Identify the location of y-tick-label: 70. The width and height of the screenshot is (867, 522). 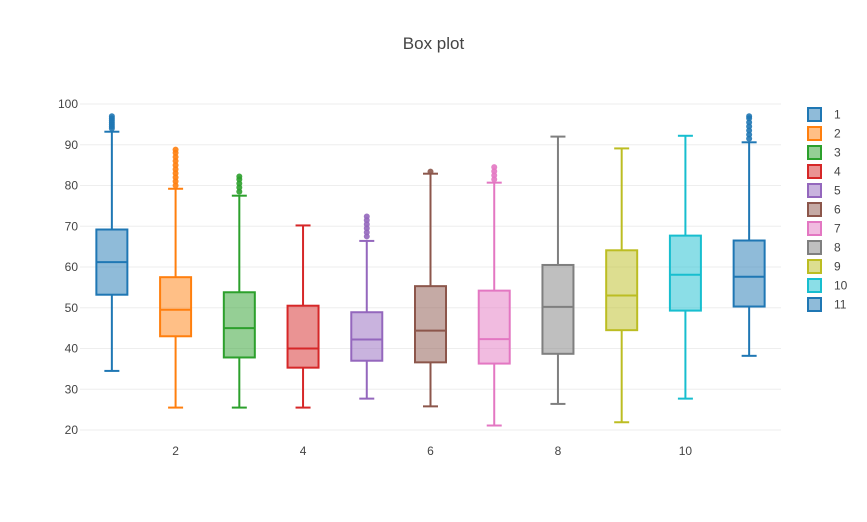
(72, 226).